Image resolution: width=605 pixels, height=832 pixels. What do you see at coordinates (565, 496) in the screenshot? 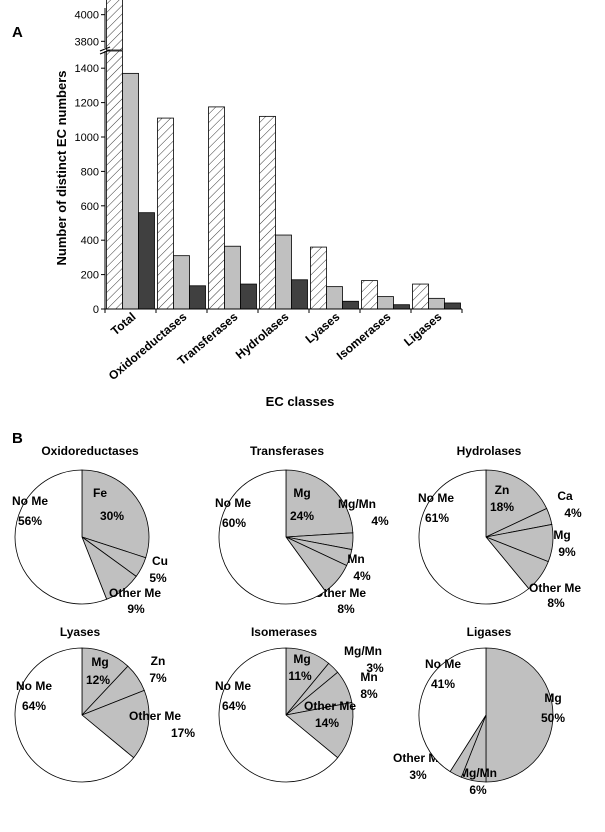
I see `slice-label: Ca` at bounding box center [565, 496].